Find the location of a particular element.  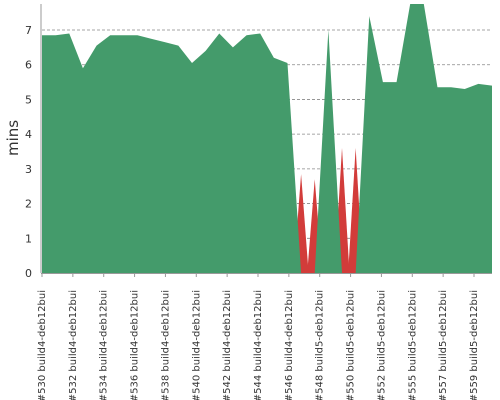

x-tick-label: #538 build4-deb12bui is located at coordinates (165, 345).